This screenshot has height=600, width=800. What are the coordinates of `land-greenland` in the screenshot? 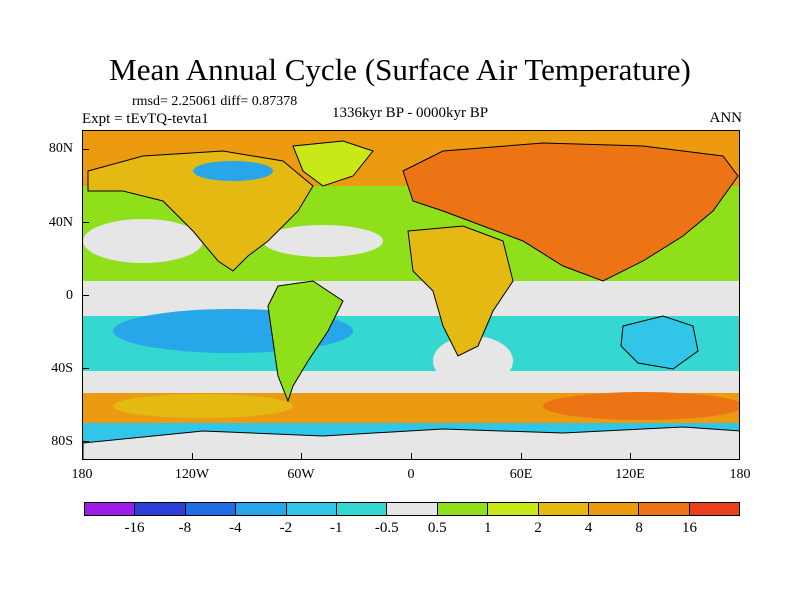 It's located at (333, 163).